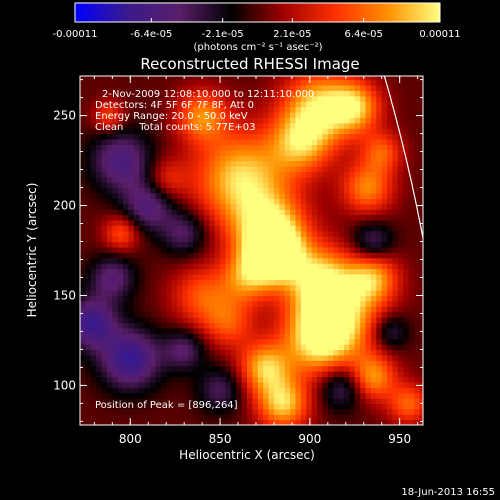  I want to click on colorbar-tick-label: -0.00011, so click(75, 34).